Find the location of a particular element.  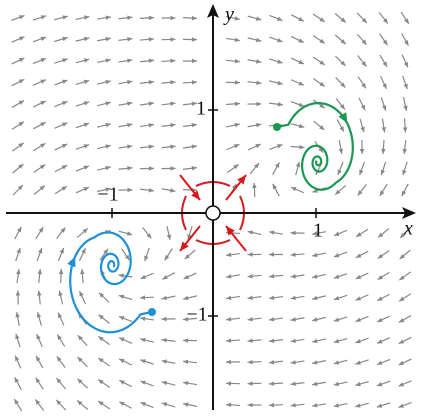

x-axis-arrow is located at coordinates (409, 213).